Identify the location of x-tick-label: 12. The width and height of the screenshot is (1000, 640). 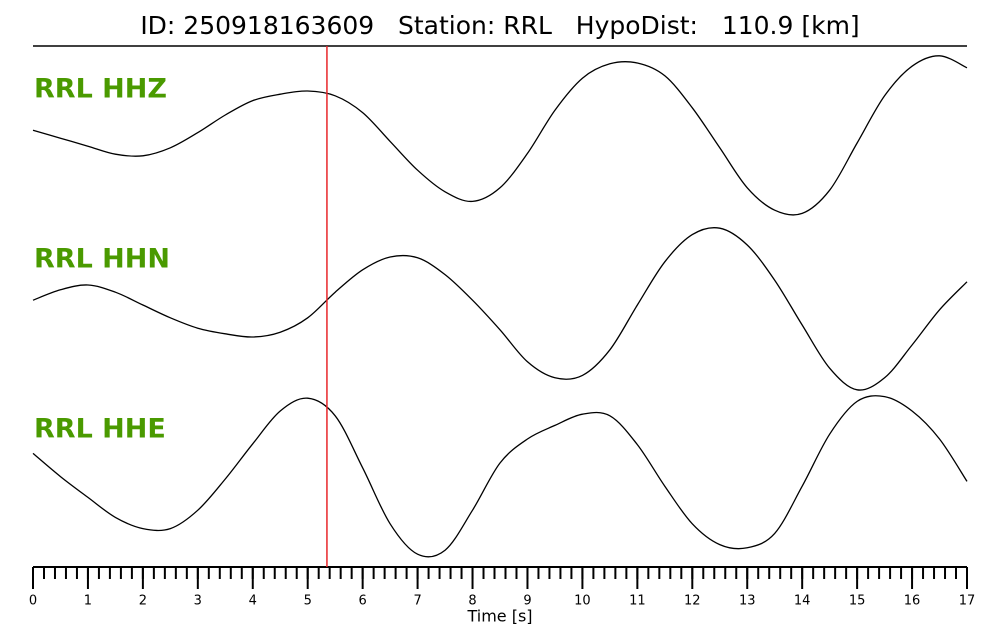
(692, 601).